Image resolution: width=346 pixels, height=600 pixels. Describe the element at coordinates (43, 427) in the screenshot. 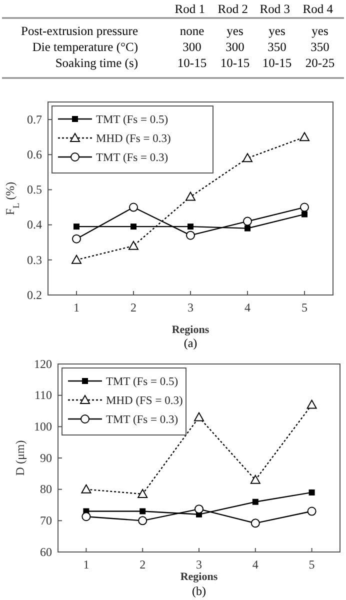

I see `y-tick-label: 100` at that location.